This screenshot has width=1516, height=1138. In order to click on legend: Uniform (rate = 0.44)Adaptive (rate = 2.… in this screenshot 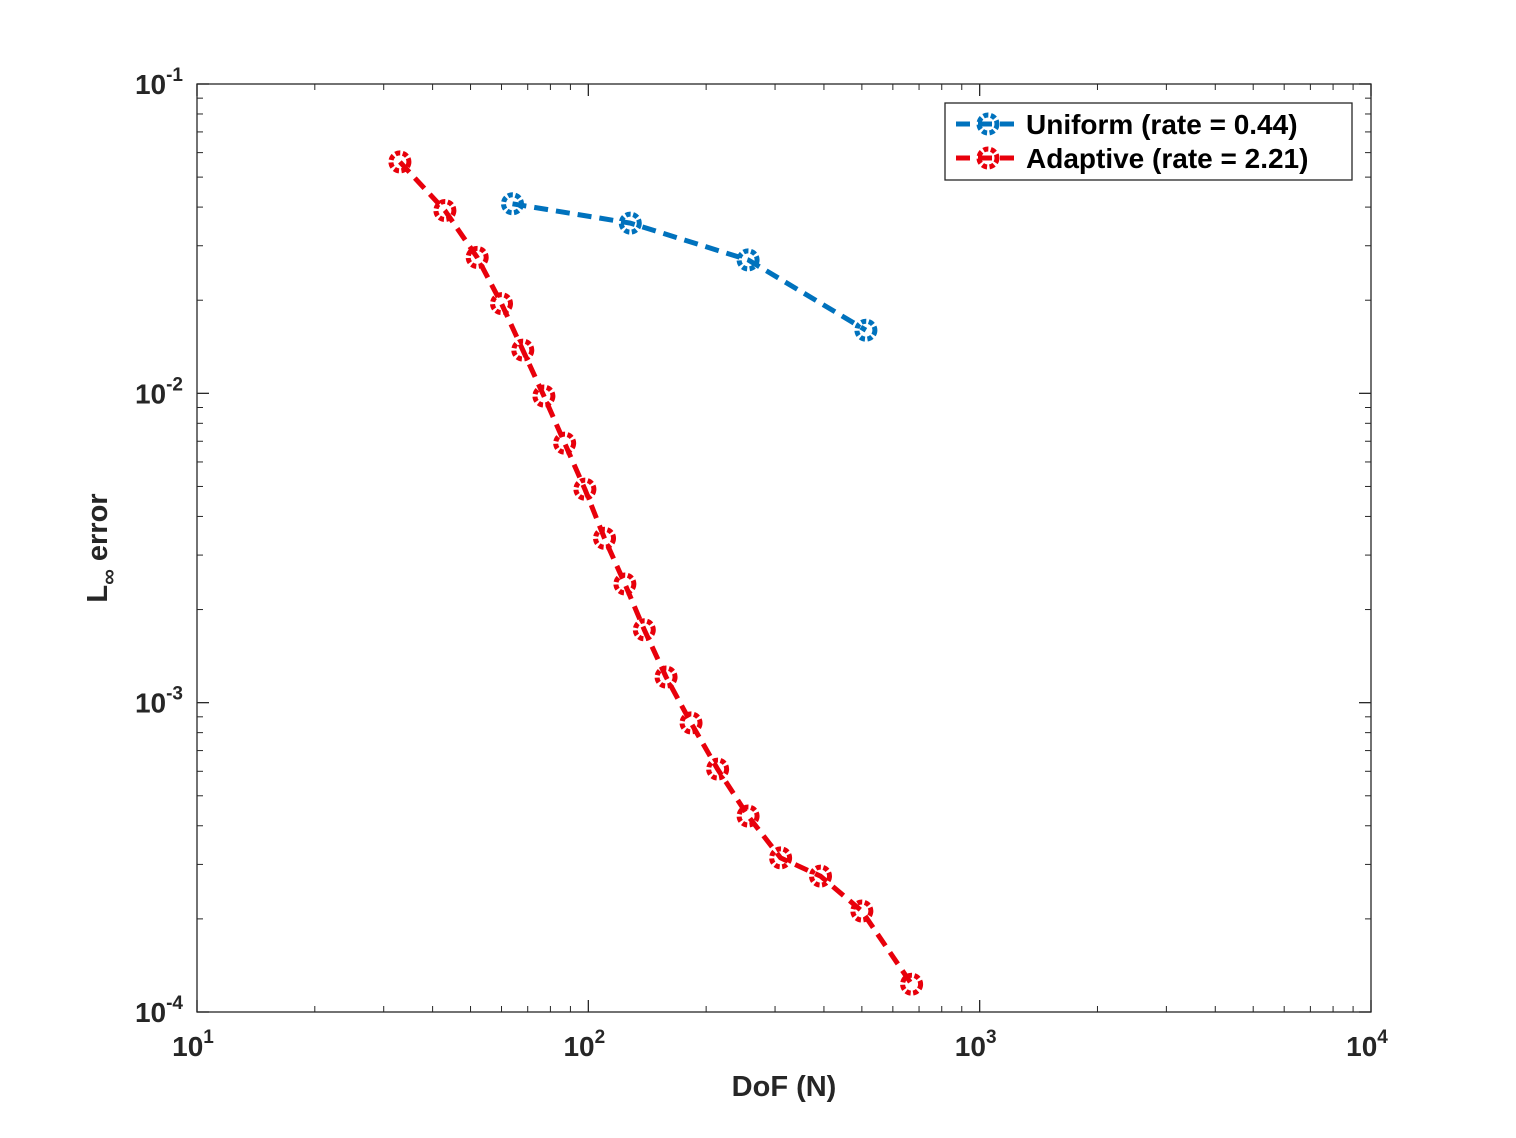, I will do `click(1148, 141)`.